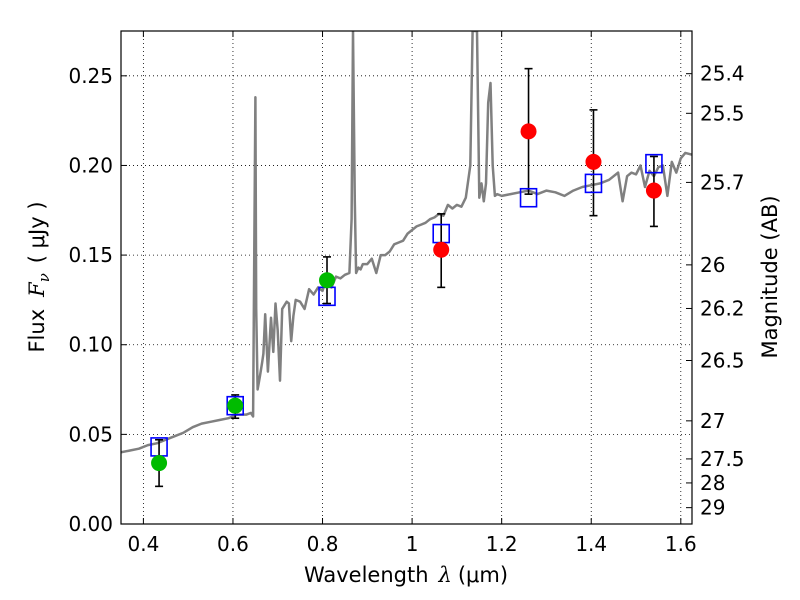  I want to click on y-tick-label: 0.15, so click(90, 255).